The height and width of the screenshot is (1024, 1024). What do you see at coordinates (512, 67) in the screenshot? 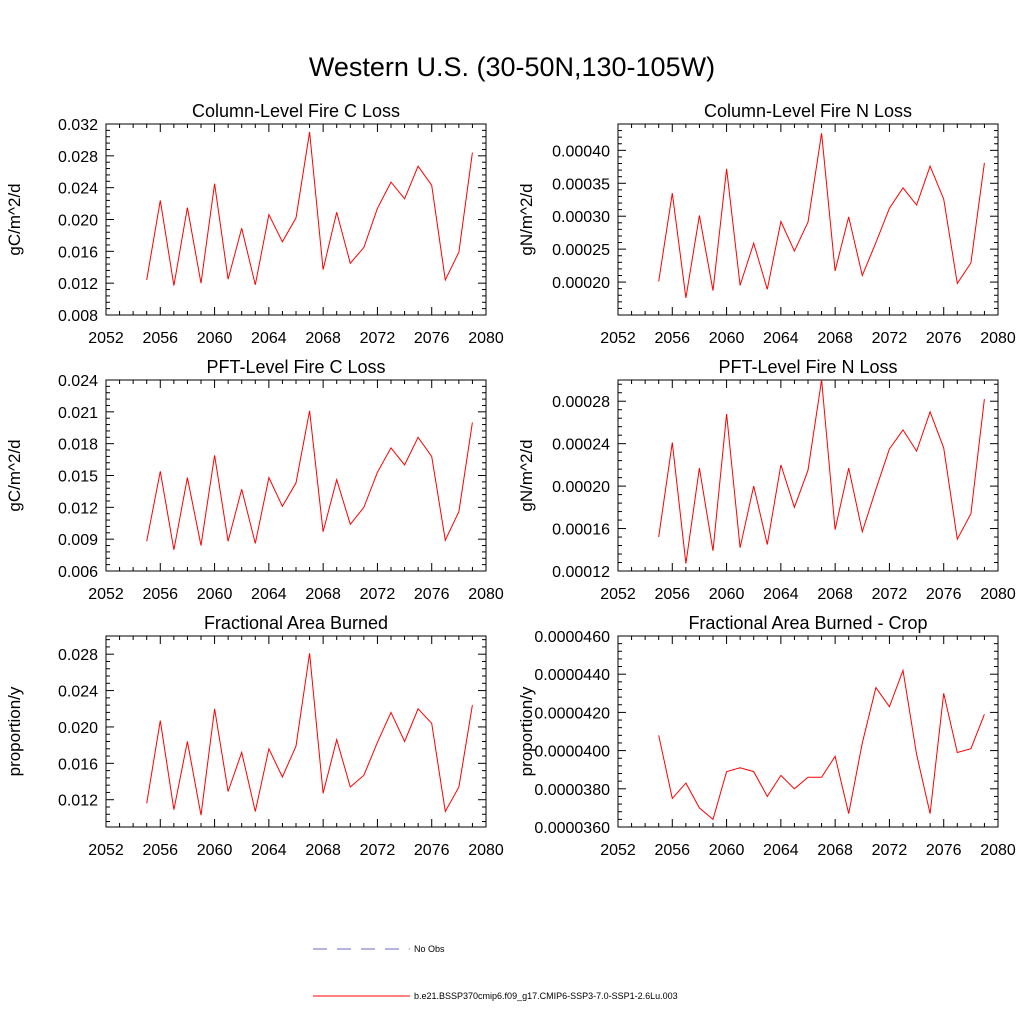
I see `figure-title: Western U.S. (30-50N,130-105W)` at bounding box center [512, 67].